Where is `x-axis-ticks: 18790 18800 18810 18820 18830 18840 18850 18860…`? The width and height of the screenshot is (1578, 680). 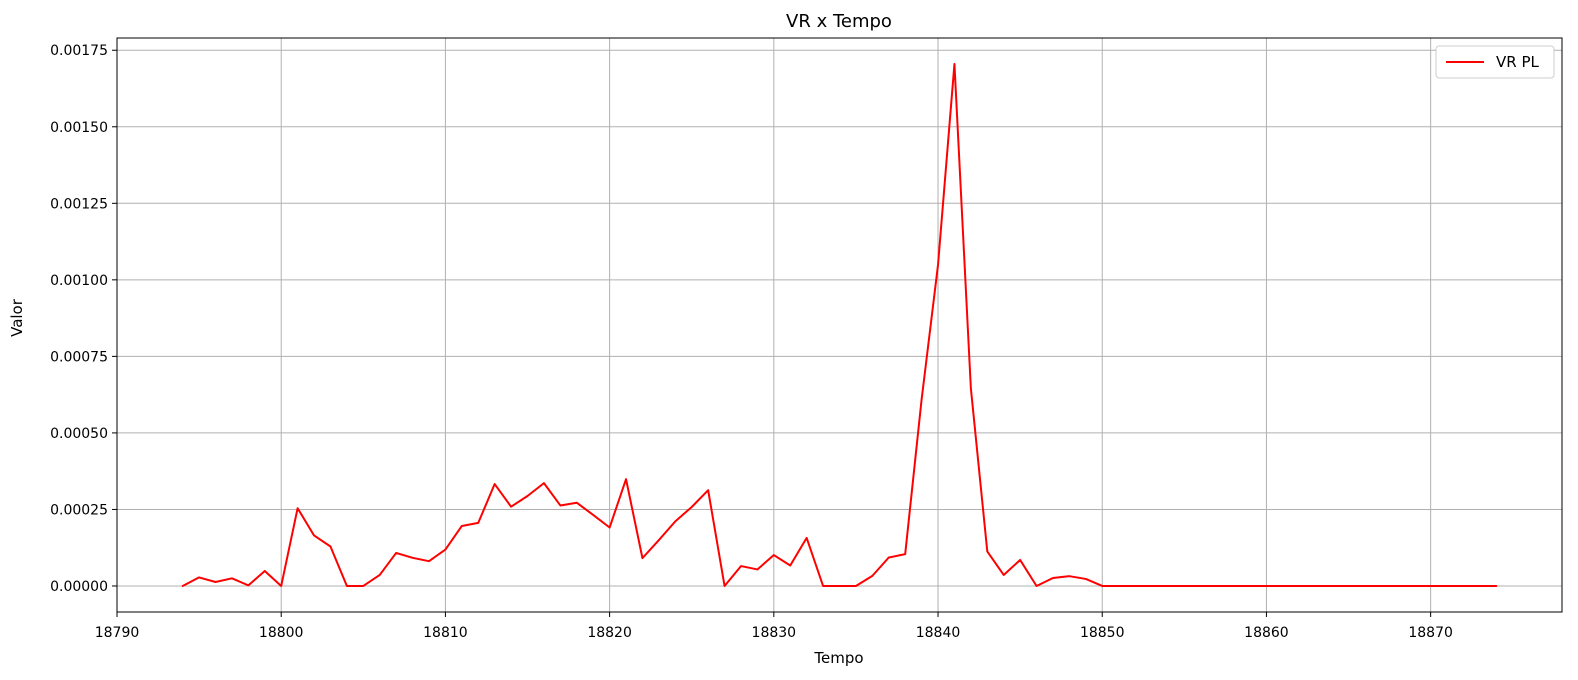
x-axis-ticks: 18790 18800 18810 18820 18830 18840 18850 18860… is located at coordinates (774, 626).